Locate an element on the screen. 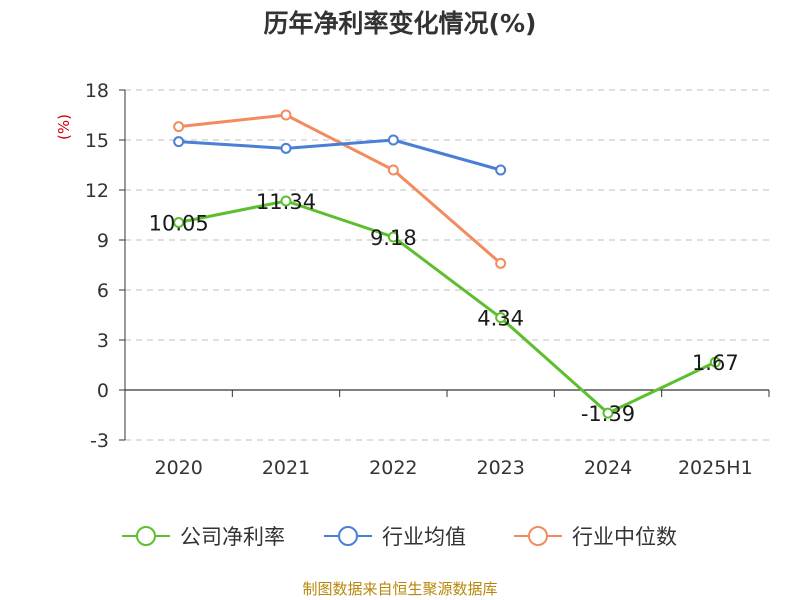 The height and width of the screenshot is (600, 800). y-tick-label: 3 is located at coordinates (103, 341).